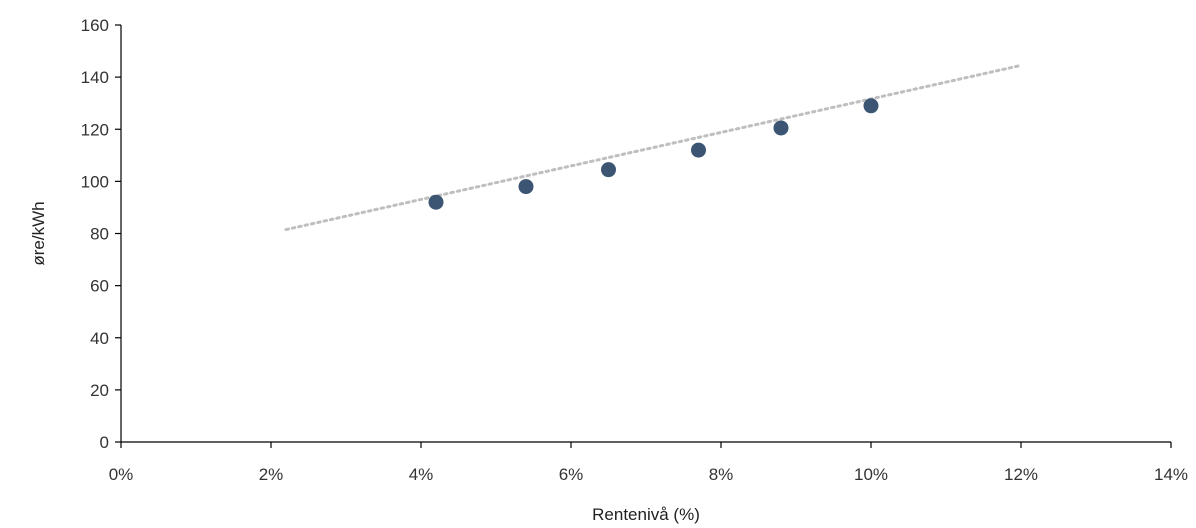 This screenshot has height=528, width=1196. What do you see at coordinates (95, 129) in the screenshot?
I see `y-tick-label: 120` at bounding box center [95, 129].